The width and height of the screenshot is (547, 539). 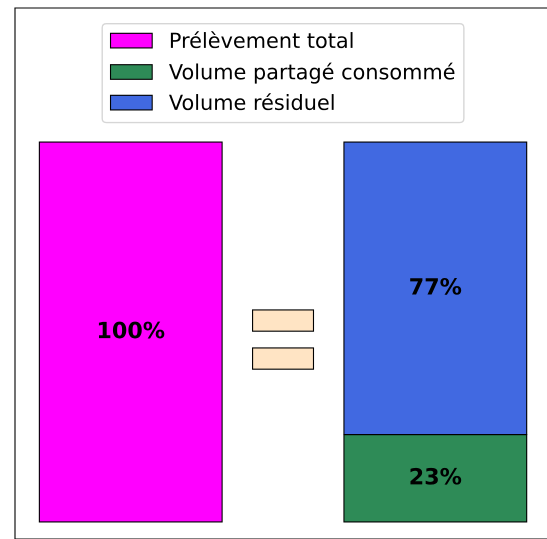 What do you see at coordinates (436, 476) in the screenshot?
I see `data-label: 23%` at bounding box center [436, 476].